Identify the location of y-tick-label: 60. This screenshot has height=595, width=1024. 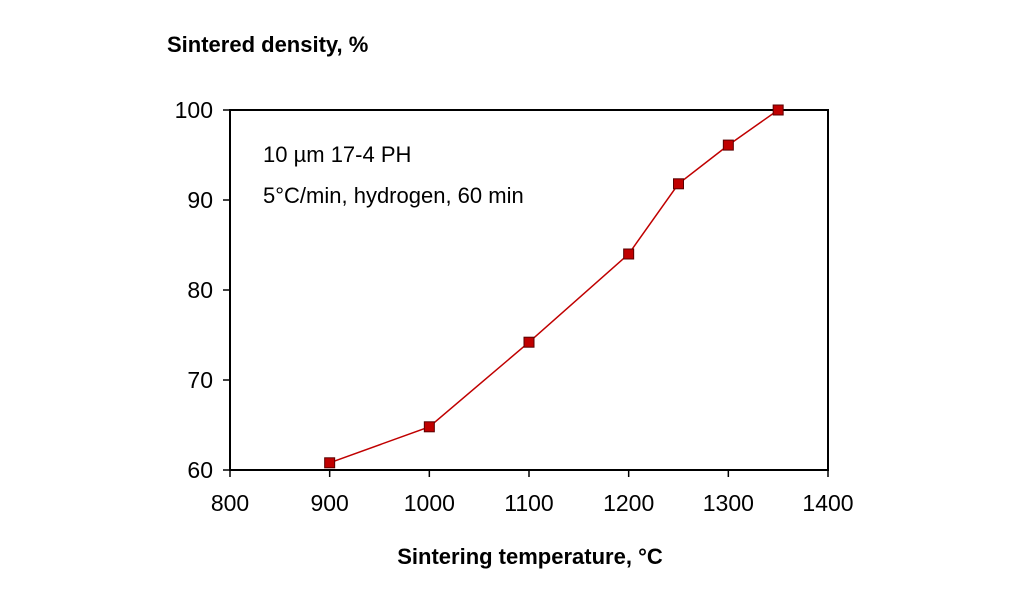
(200, 470).